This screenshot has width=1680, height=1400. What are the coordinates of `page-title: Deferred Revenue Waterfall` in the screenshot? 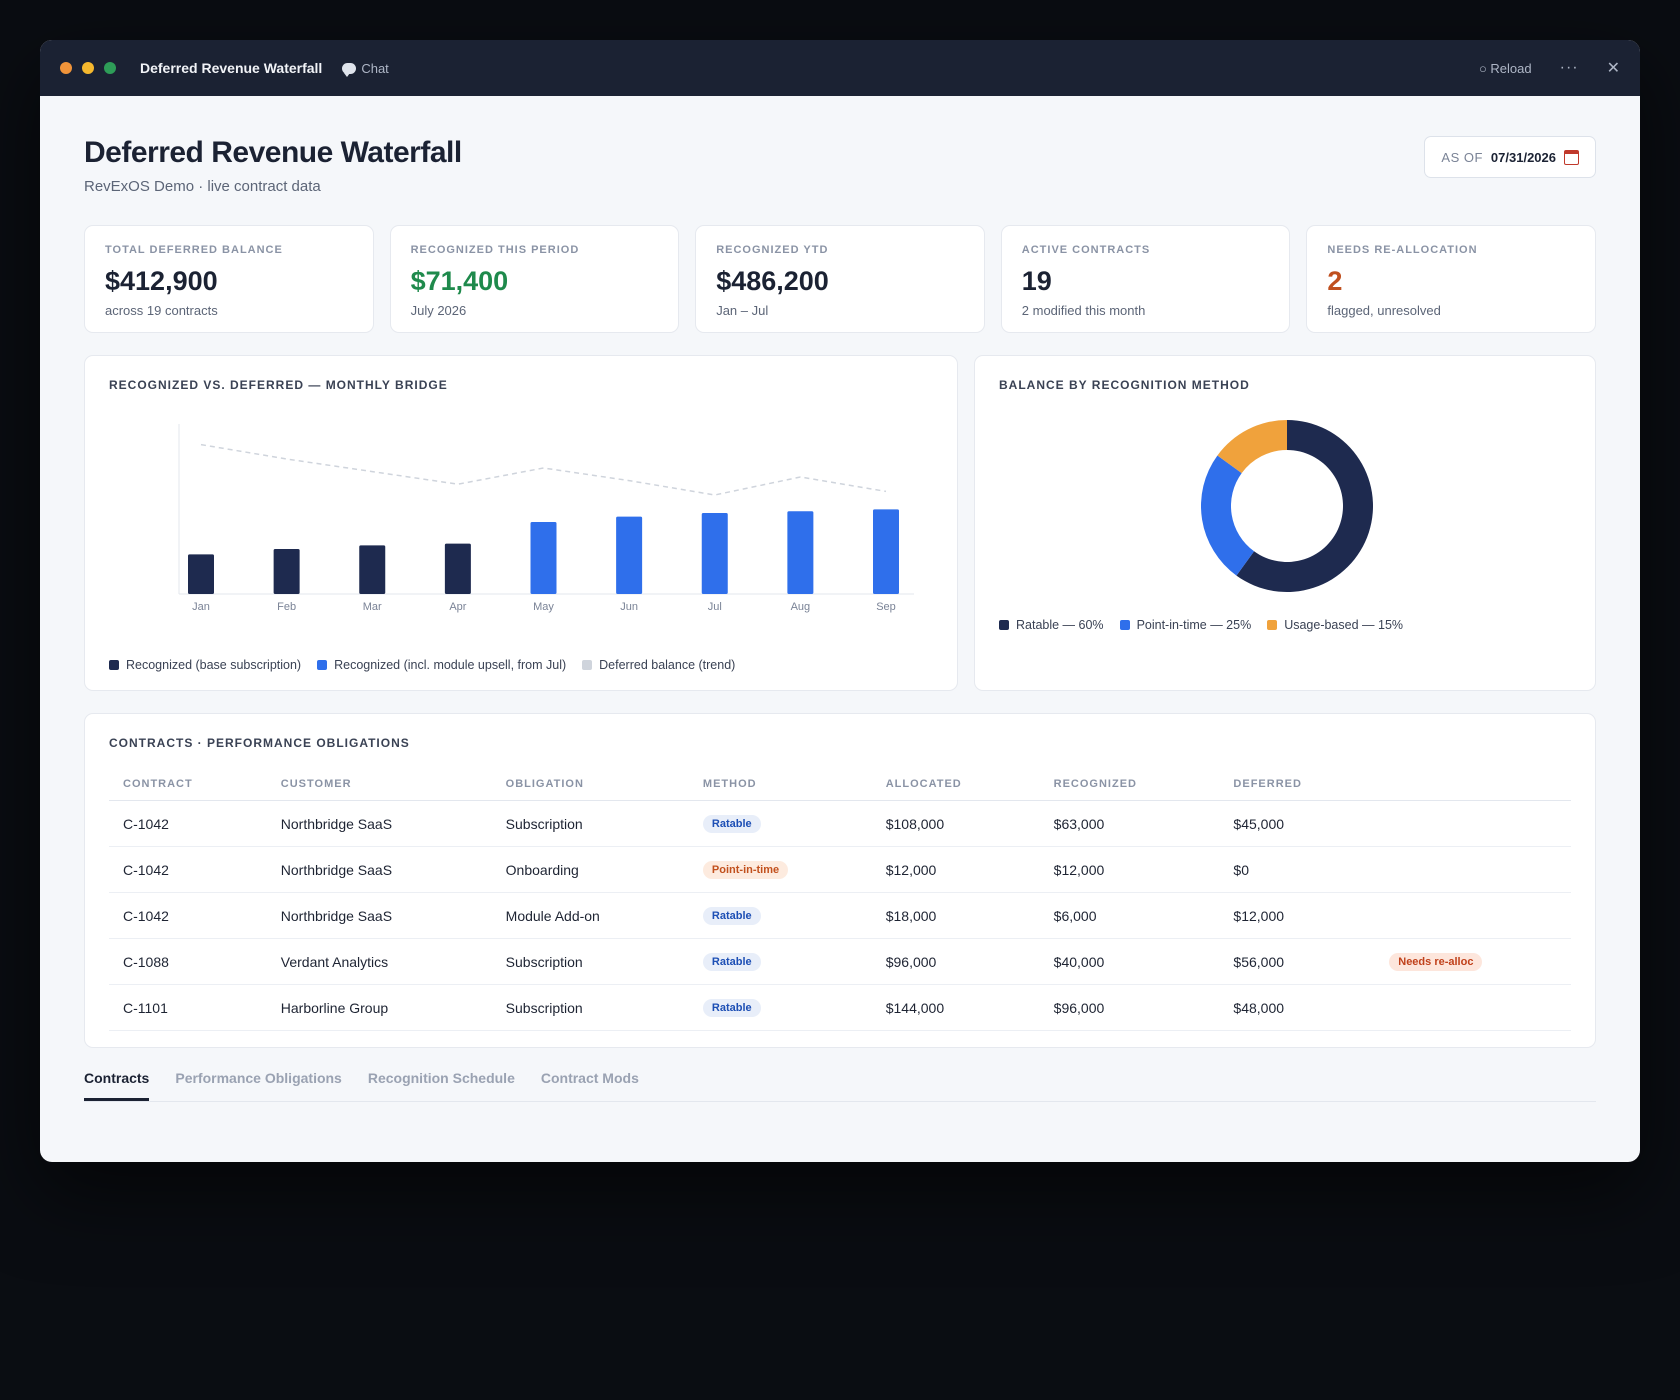 It's located at (273, 152).